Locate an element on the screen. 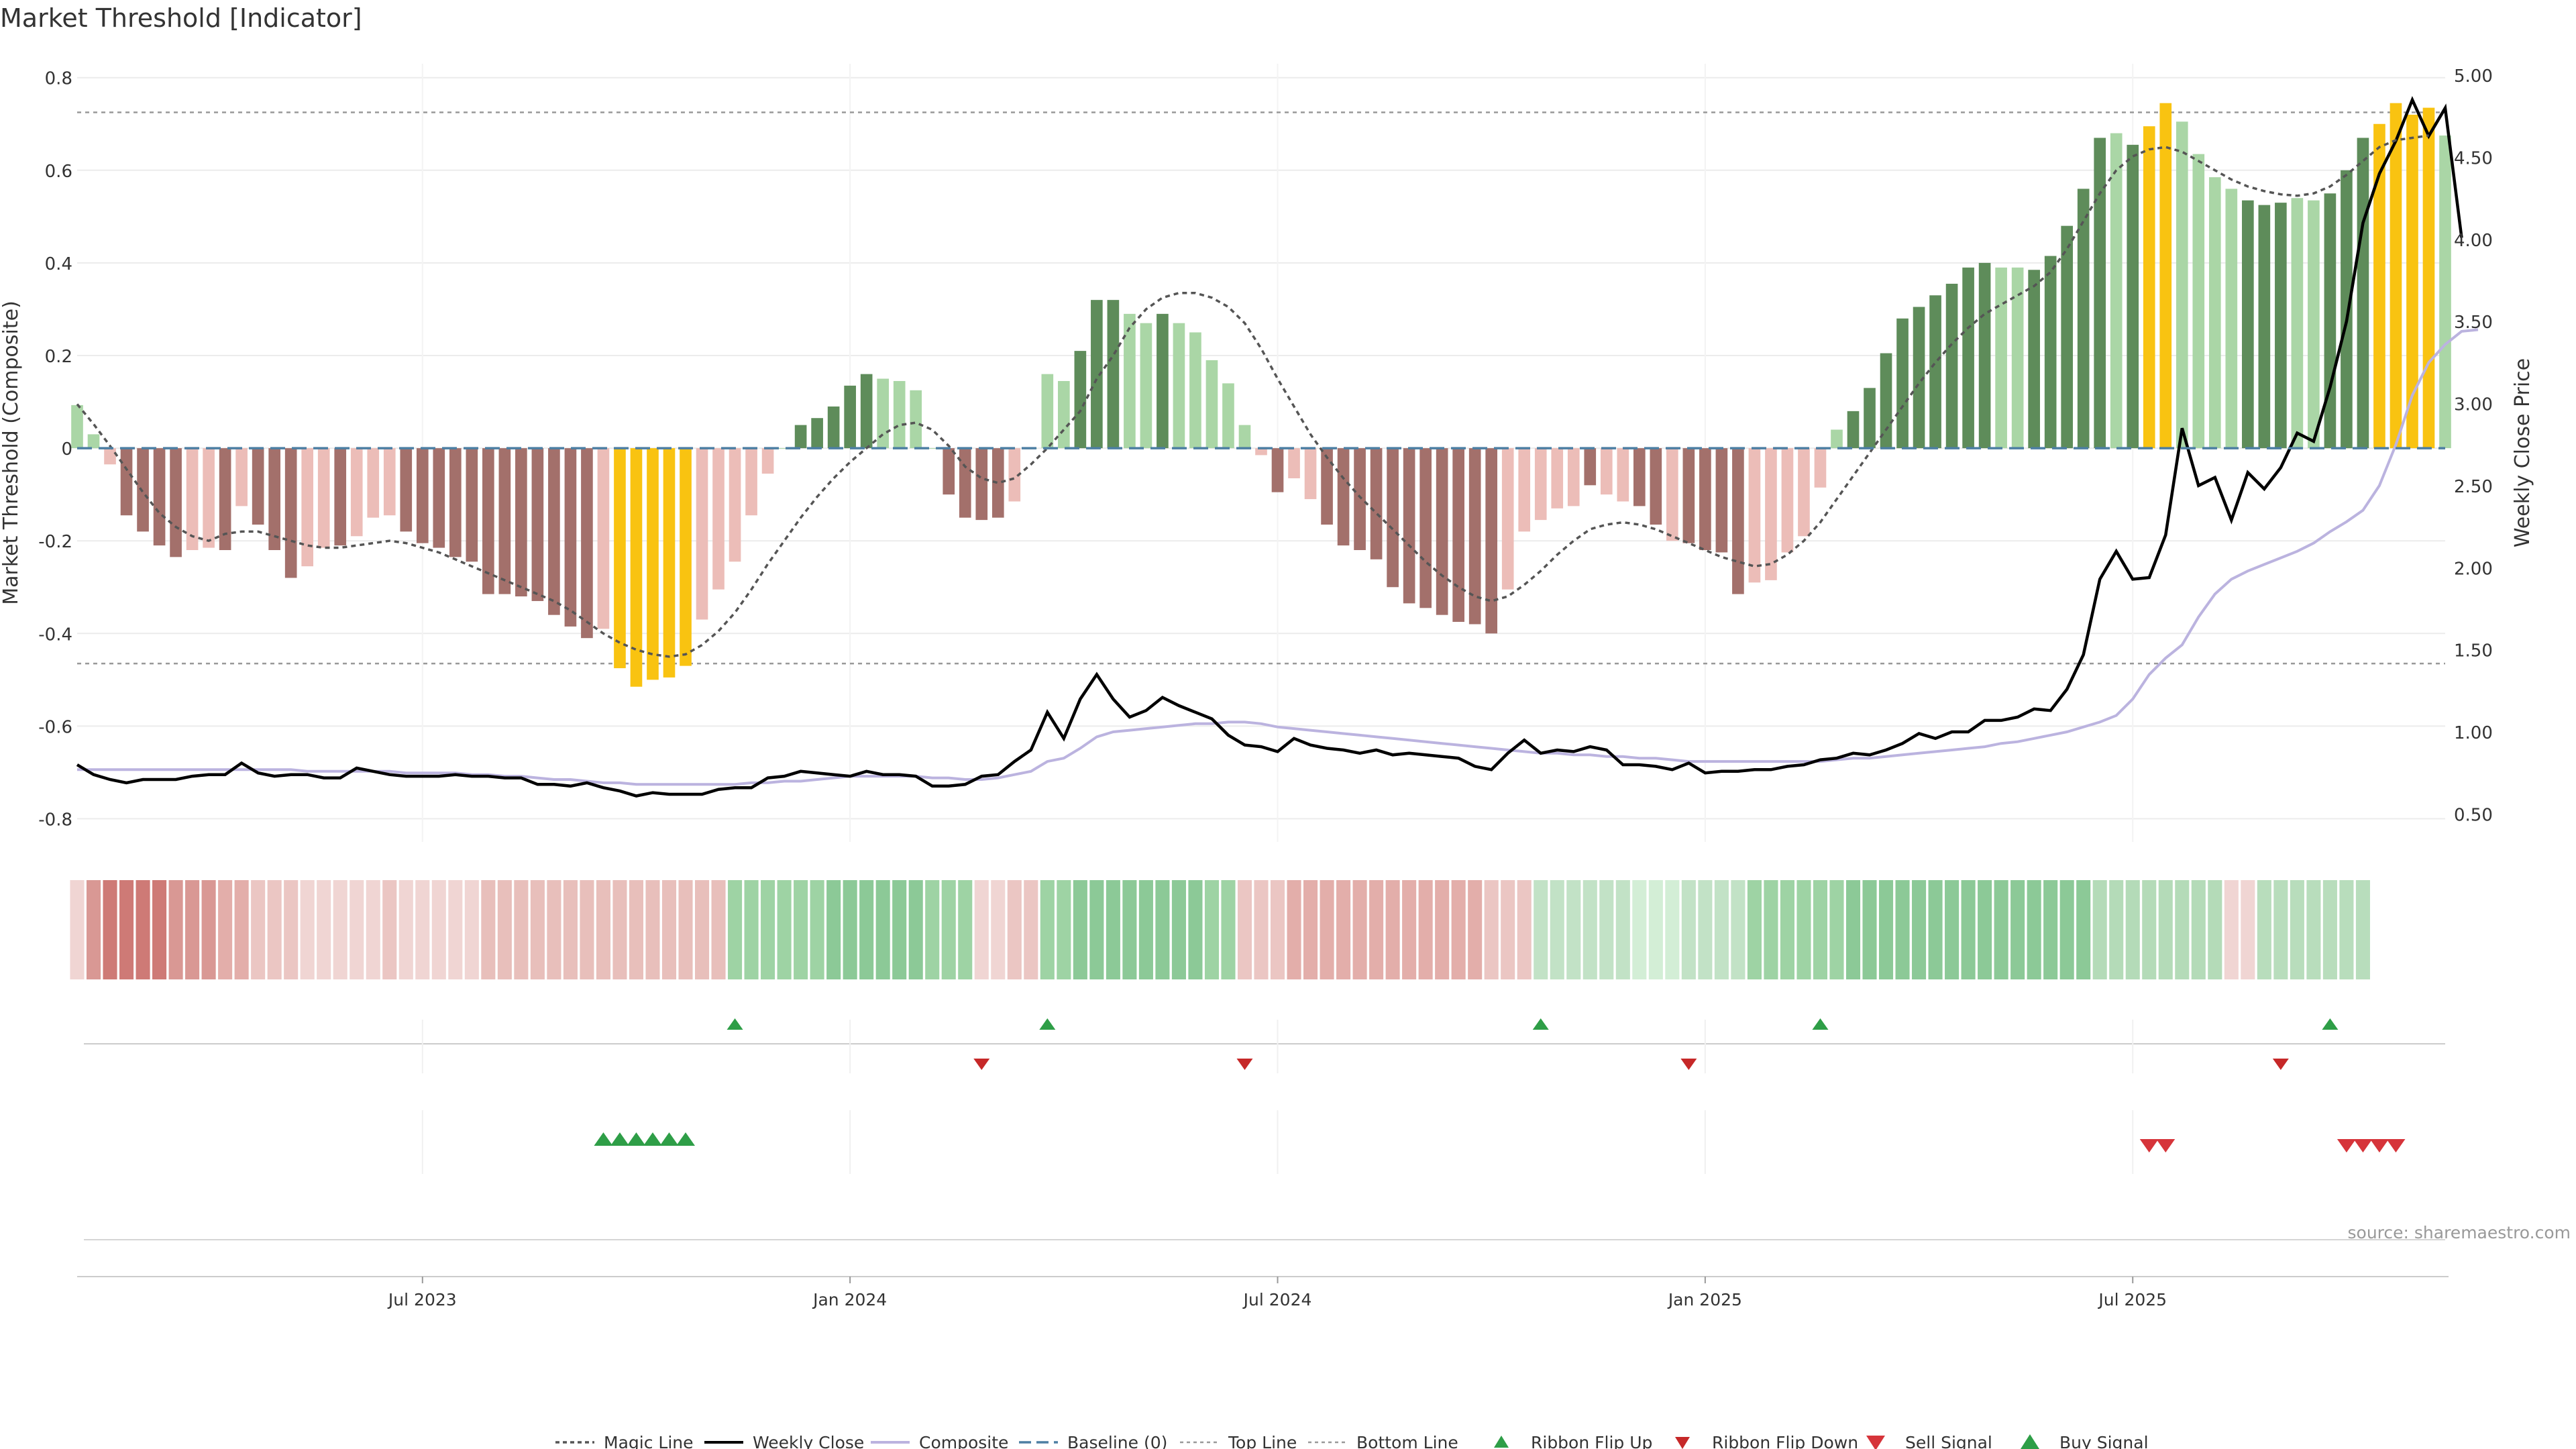  legend-item-flipdown: Ribbon Flip Down is located at coordinates (1766, 1441).